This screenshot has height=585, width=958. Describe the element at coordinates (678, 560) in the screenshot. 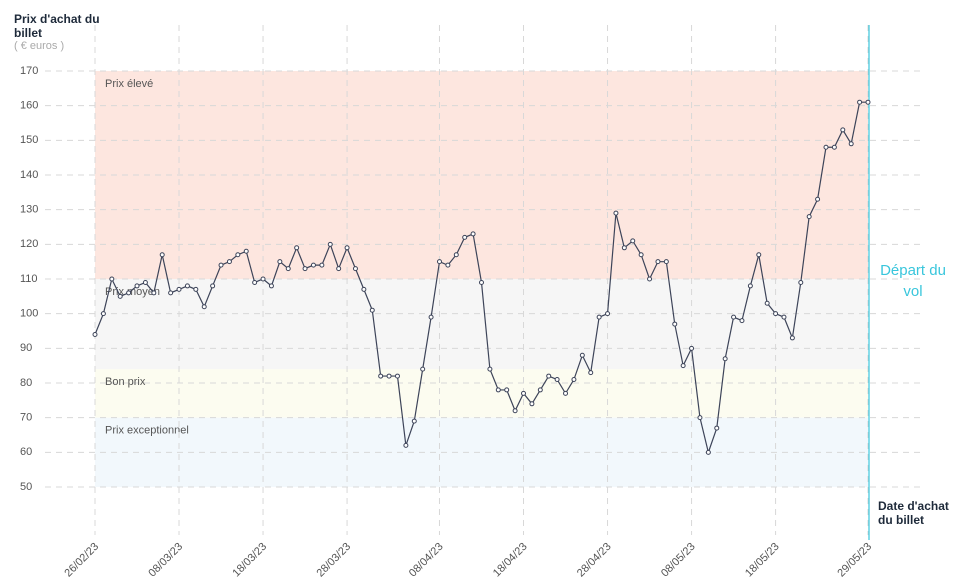

I see `x-tick-label: 08/05/23` at that location.